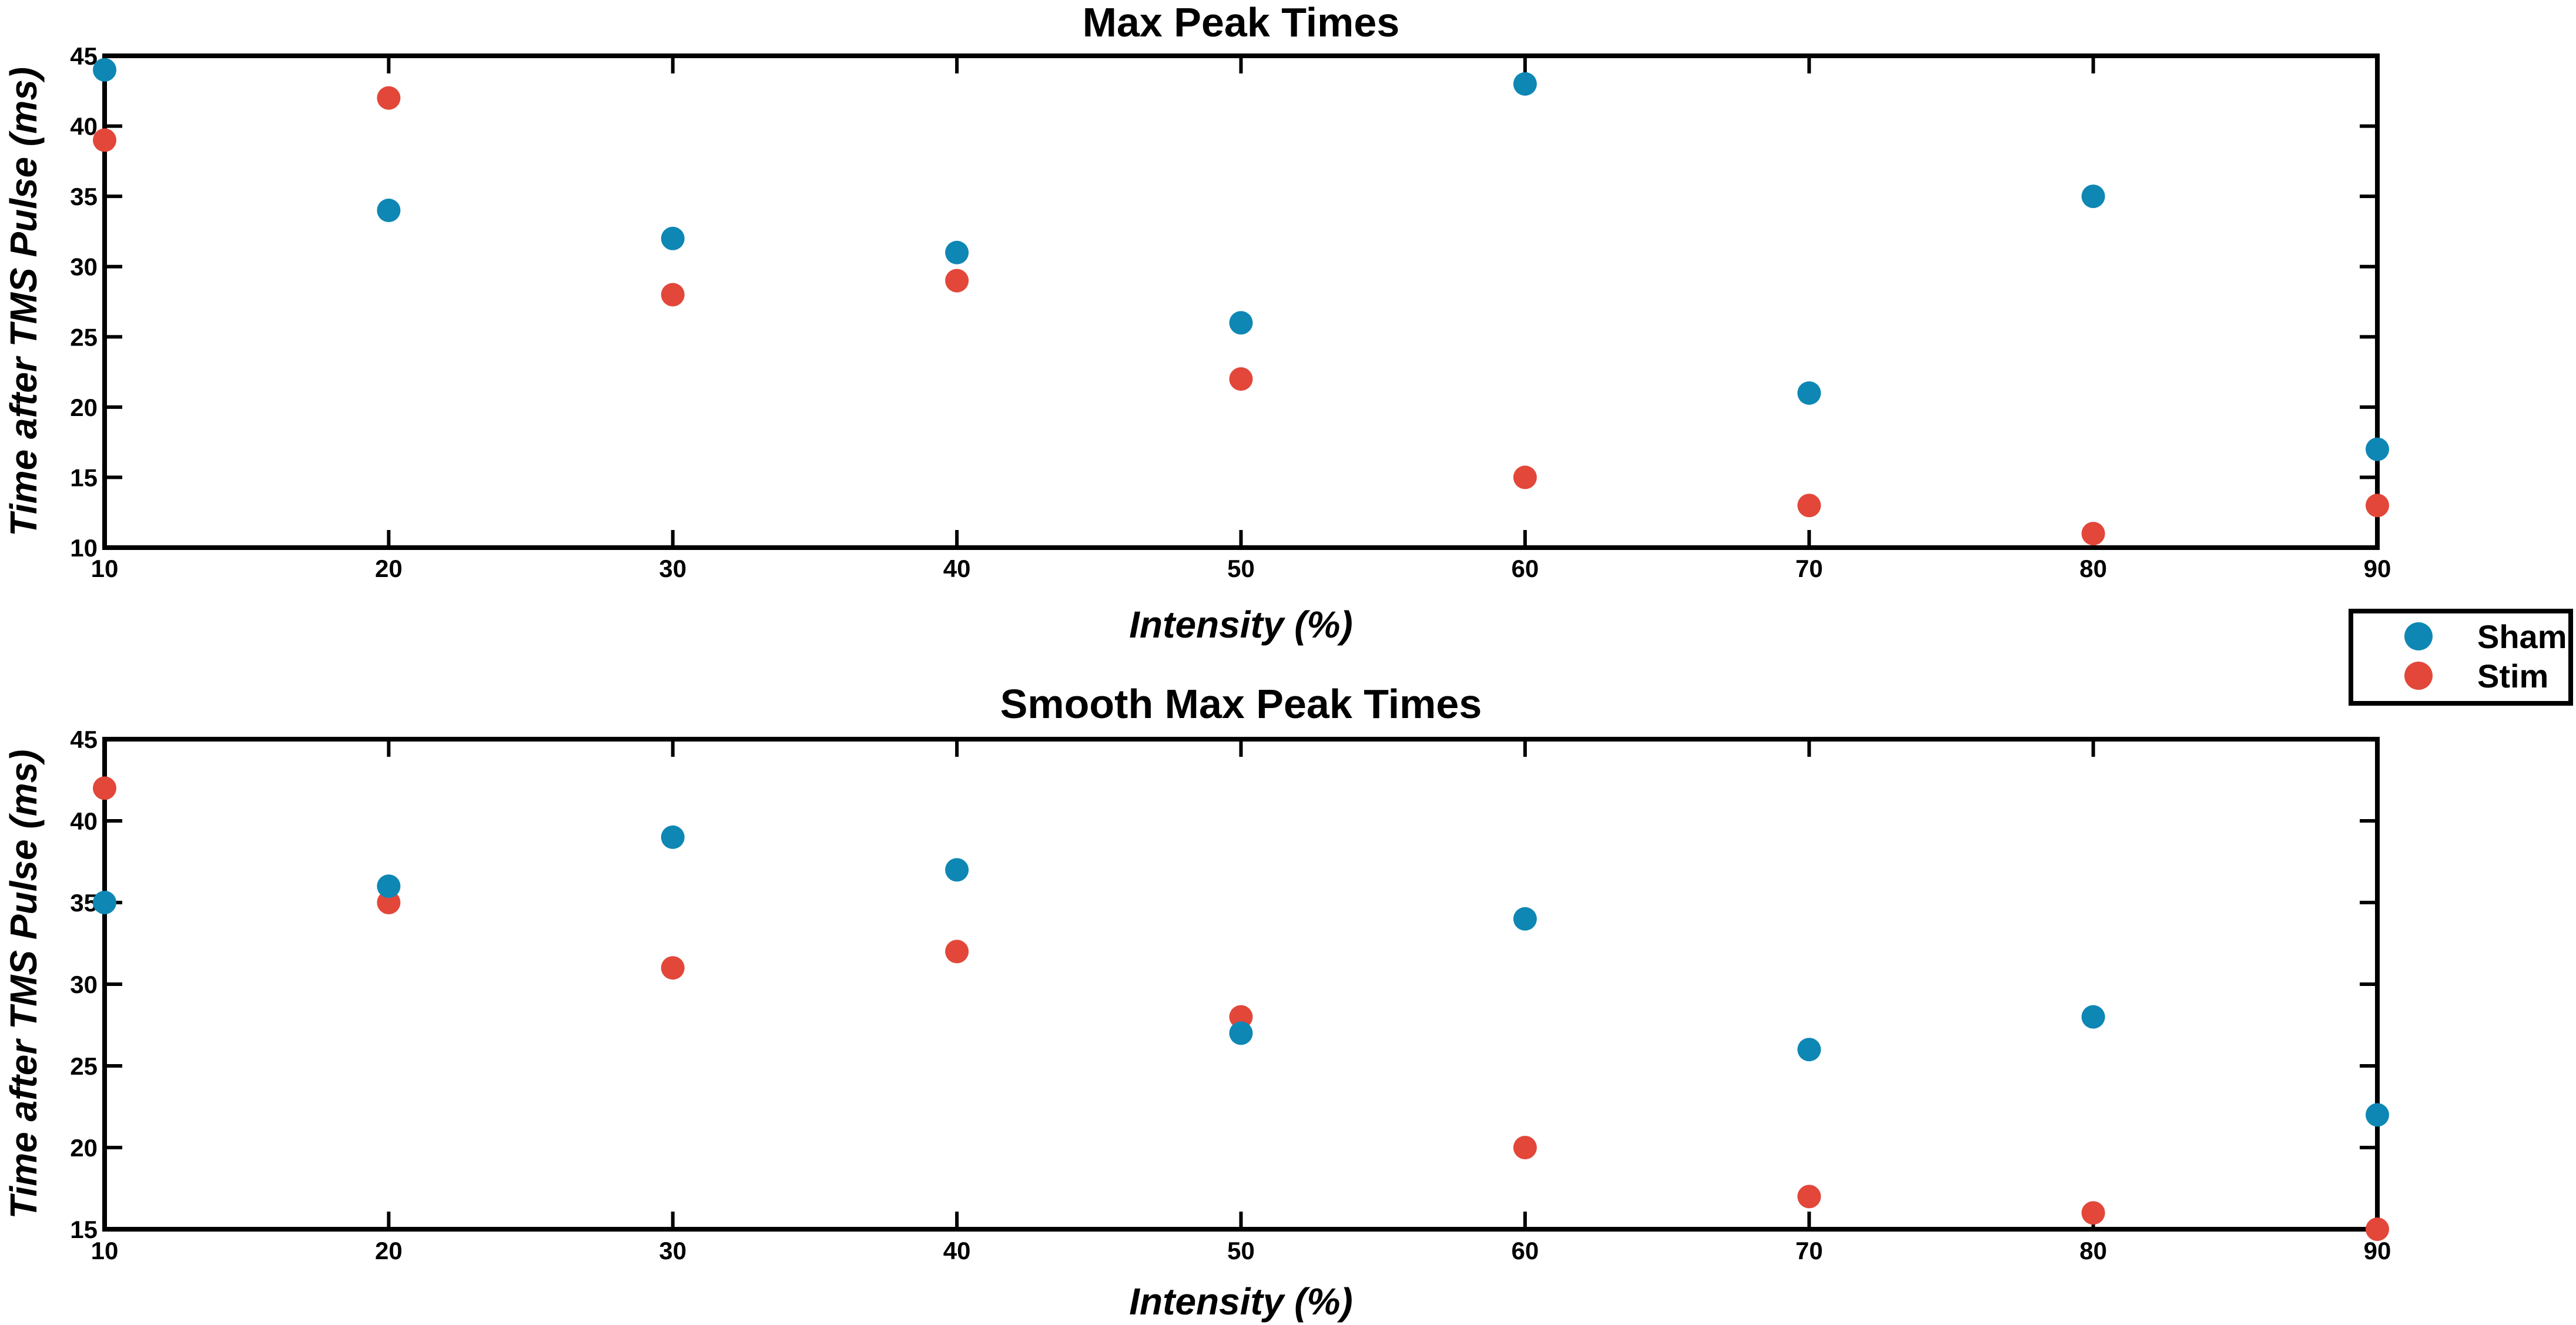  What do you see at coordinates (1241, 22) in the screenshot?
I see `chart-title: Max Peak Times` at bounding box center [1241, 22].